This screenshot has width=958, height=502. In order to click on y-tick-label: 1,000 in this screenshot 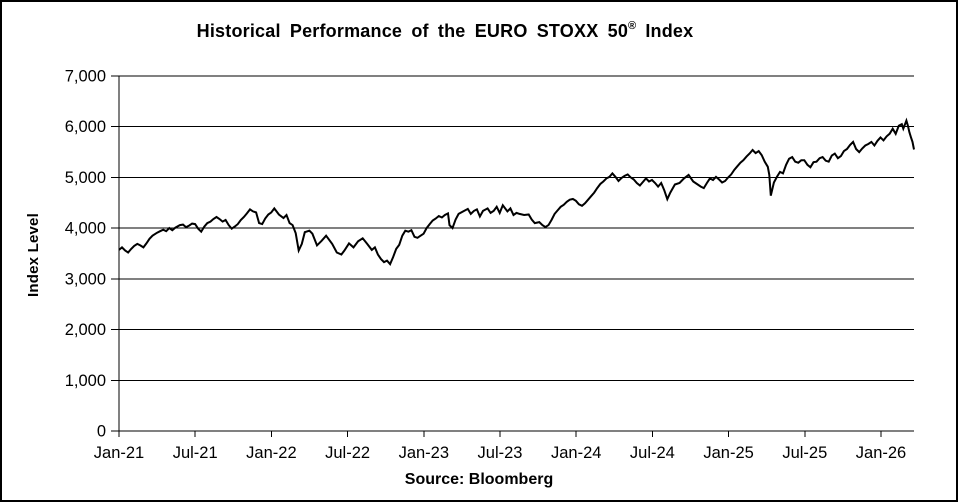, I will do `click(85, 381)`.